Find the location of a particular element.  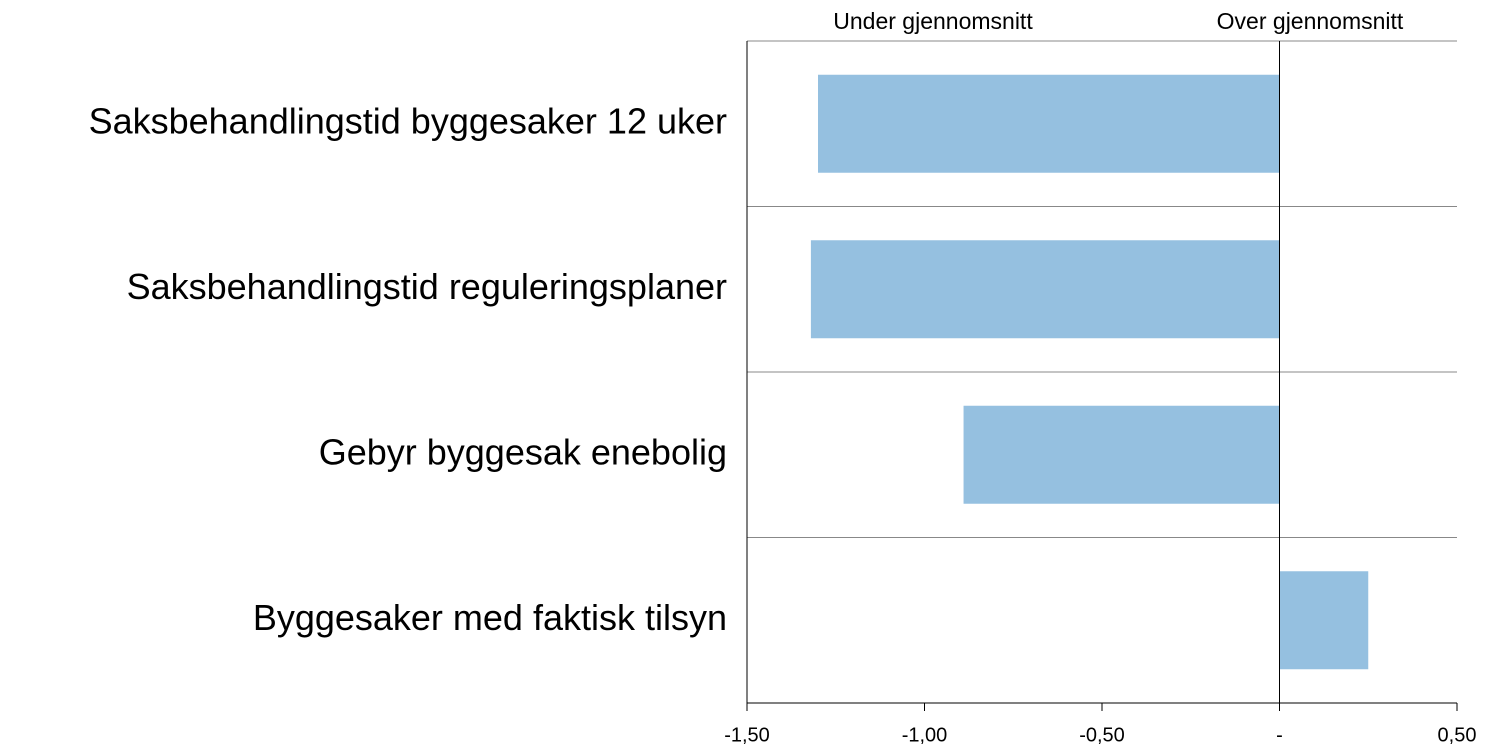

category-label: Saksbehandlingstid reguleringsplaner is located at coordinates (427, 286).